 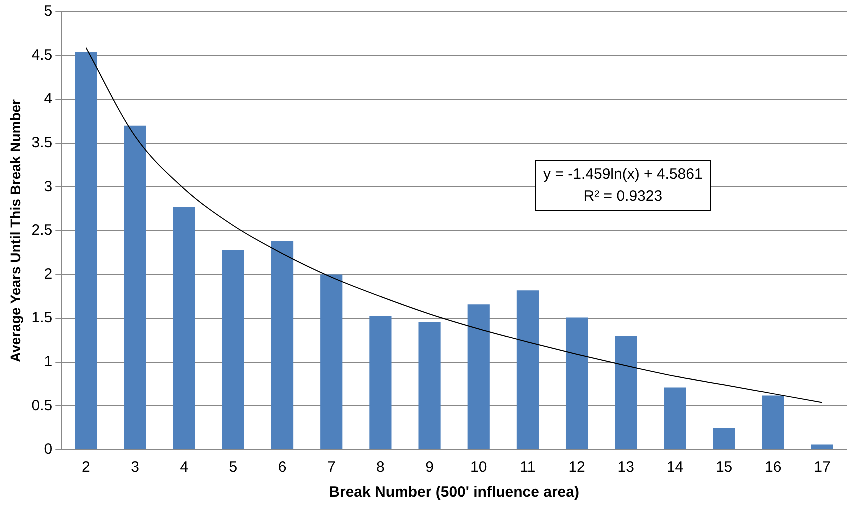 I want to click on y-tick-label: 3.5, so click(x=42, y=143).